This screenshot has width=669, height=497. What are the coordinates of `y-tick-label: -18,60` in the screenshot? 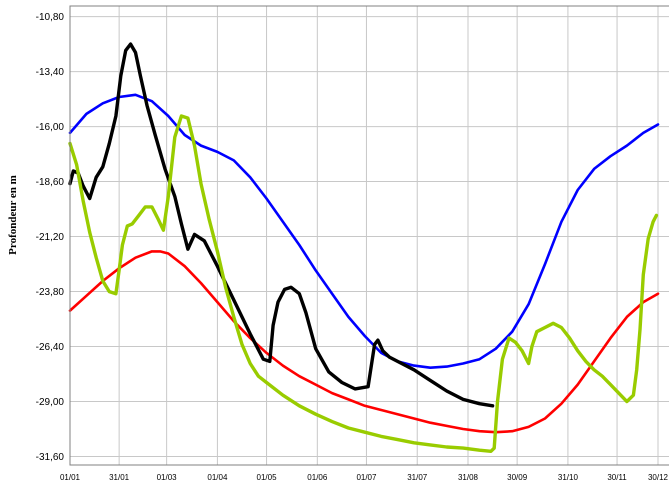 It's located at (50, 182).